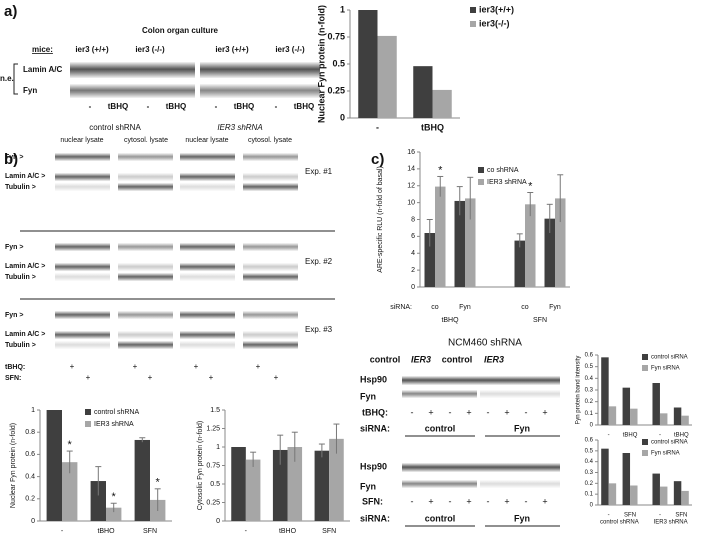  Describe the element at coordinates (258, 366) in the screenshot. I see `treatment-mark: +` at that location.